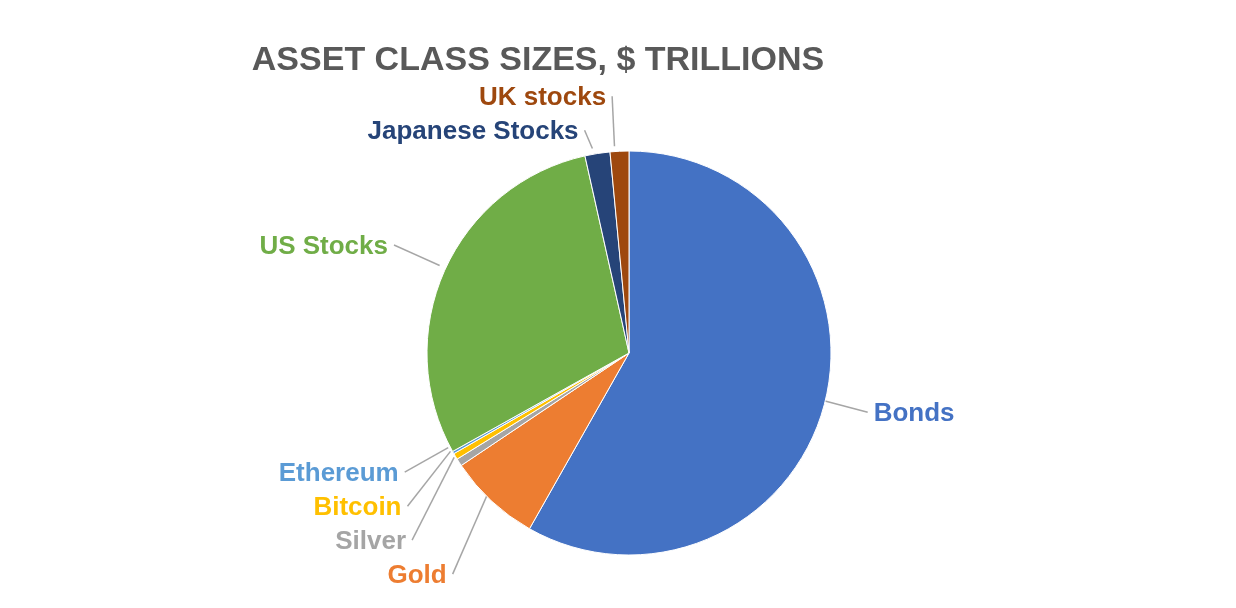 The image size is (1236, 608). I want to click on slice-label: Silver, so click(371, 540).